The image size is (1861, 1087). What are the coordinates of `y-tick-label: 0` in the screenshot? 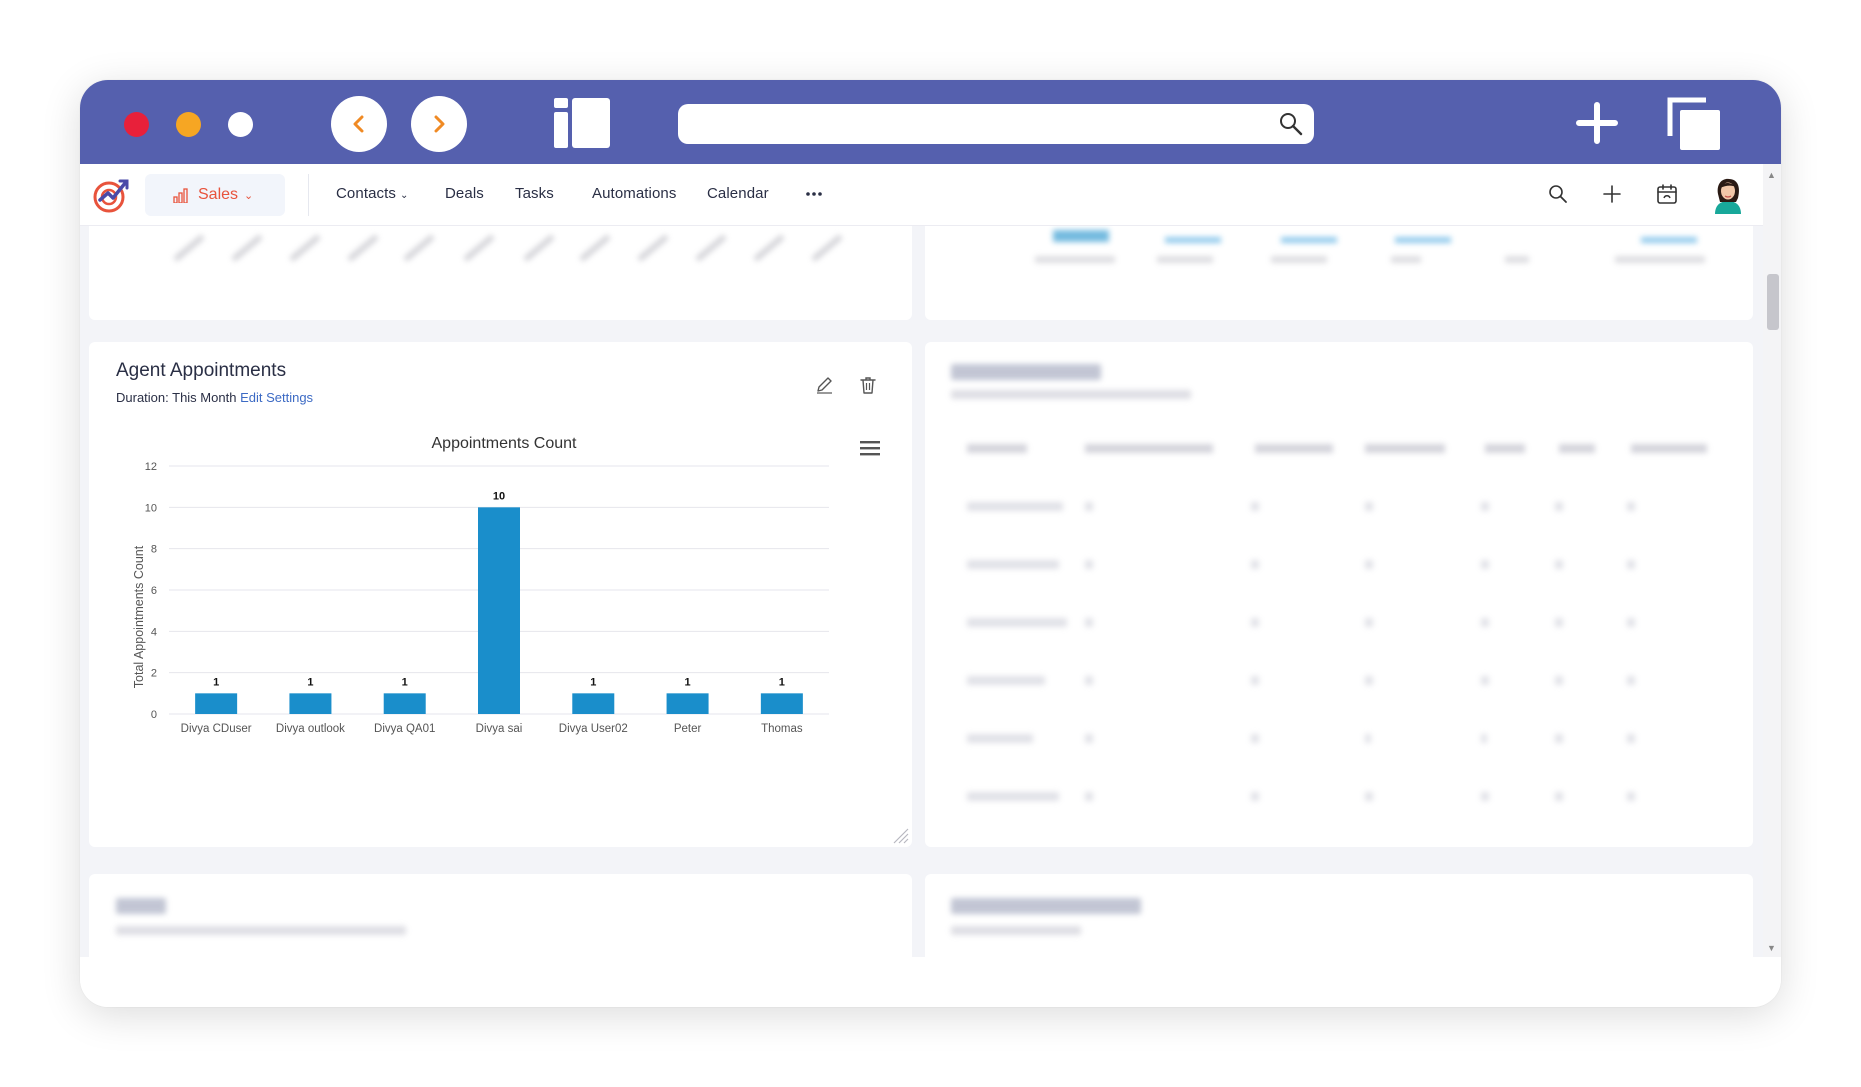 It's located at (154, 715).